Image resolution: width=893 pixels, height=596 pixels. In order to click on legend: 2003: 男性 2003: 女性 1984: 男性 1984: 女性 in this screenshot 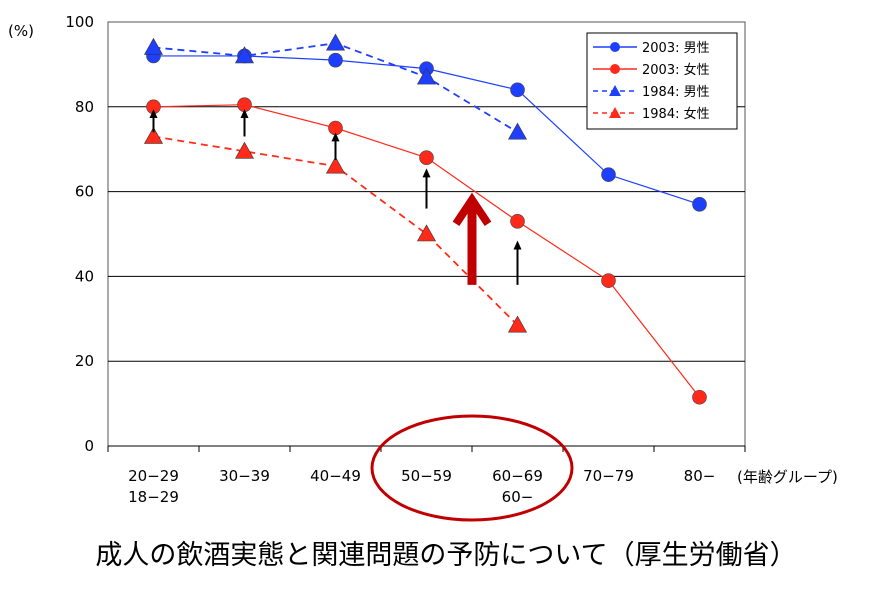, I will do `click(662, 81)`.